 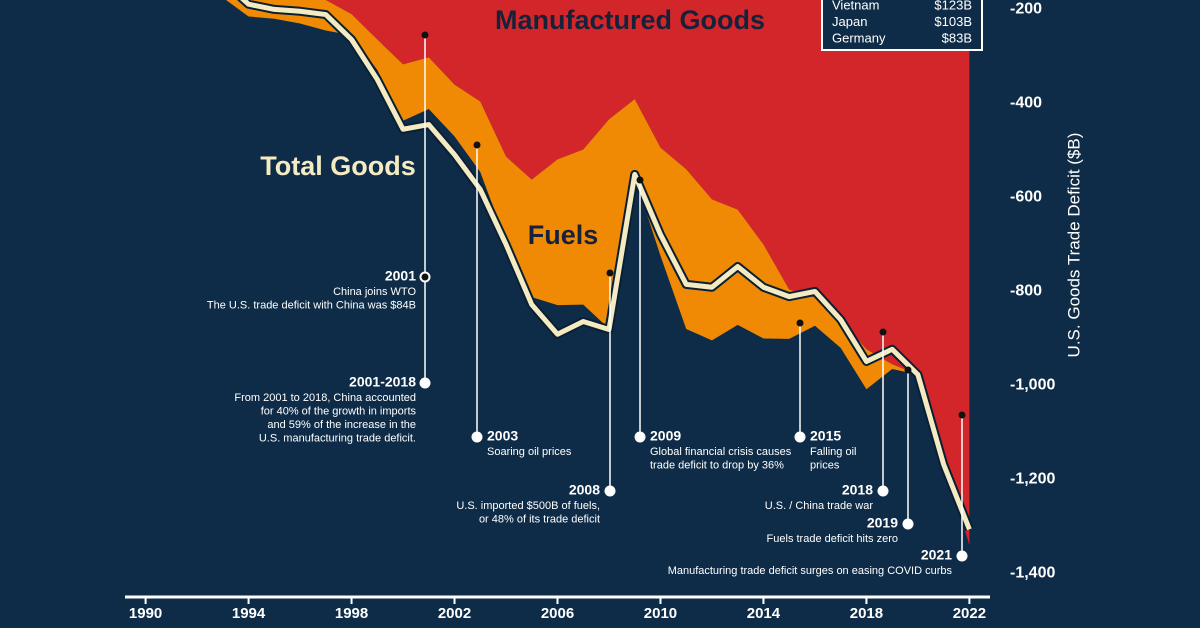 What do you see at coordinates (902, 25) in the screenshot?
I see `partners-box` at bounding box center [902, 25].